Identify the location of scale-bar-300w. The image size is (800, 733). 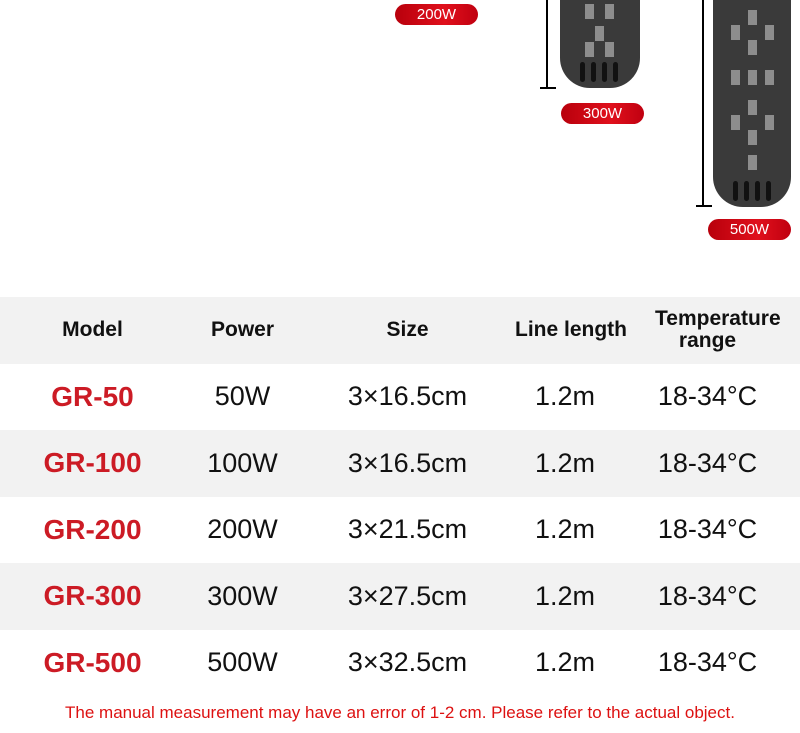
(547, 44).